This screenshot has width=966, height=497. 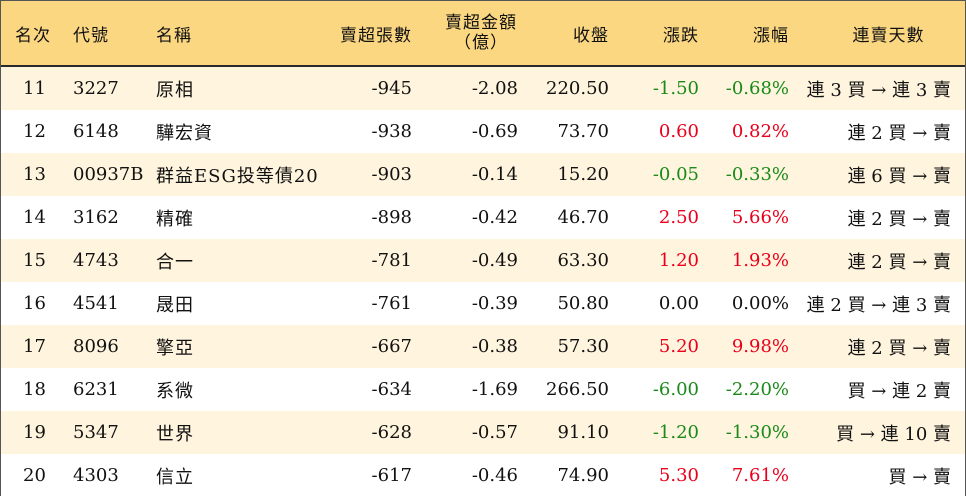 I want to click on cell-rank: 19, so click(x=34, y=432).